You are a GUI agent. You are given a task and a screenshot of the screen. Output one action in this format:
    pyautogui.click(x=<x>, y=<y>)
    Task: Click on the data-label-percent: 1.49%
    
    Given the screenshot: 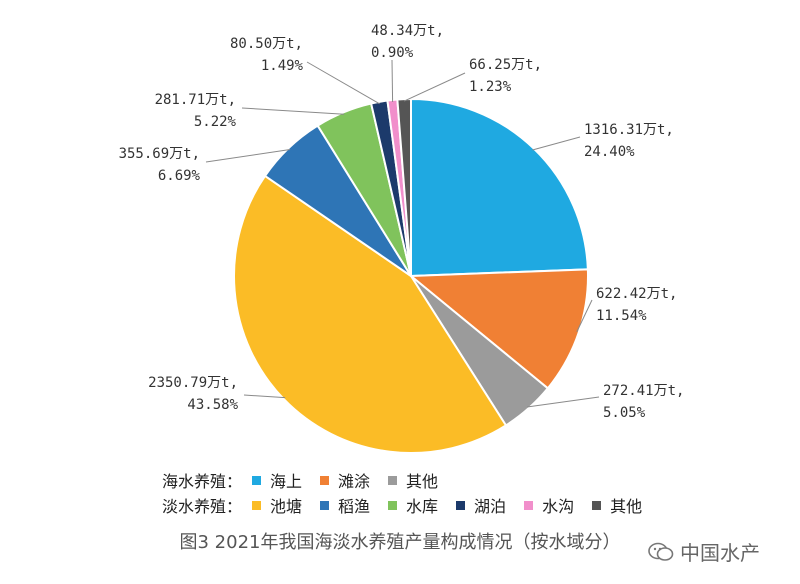 What is the action you would take?
    pyautogui.click(x=282, y=66)
    